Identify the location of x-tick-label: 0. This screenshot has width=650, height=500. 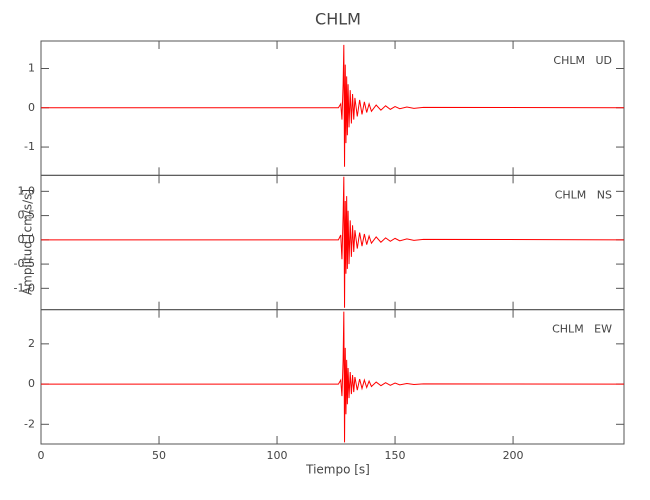
(41, 455).